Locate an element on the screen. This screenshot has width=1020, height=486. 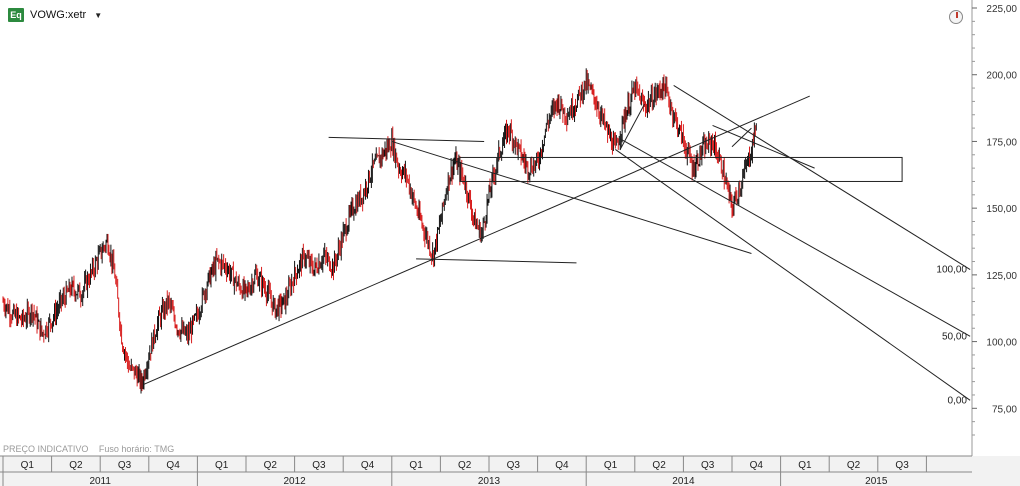
y-tick-label: 150,00 is located at coordinates (1001, 209).